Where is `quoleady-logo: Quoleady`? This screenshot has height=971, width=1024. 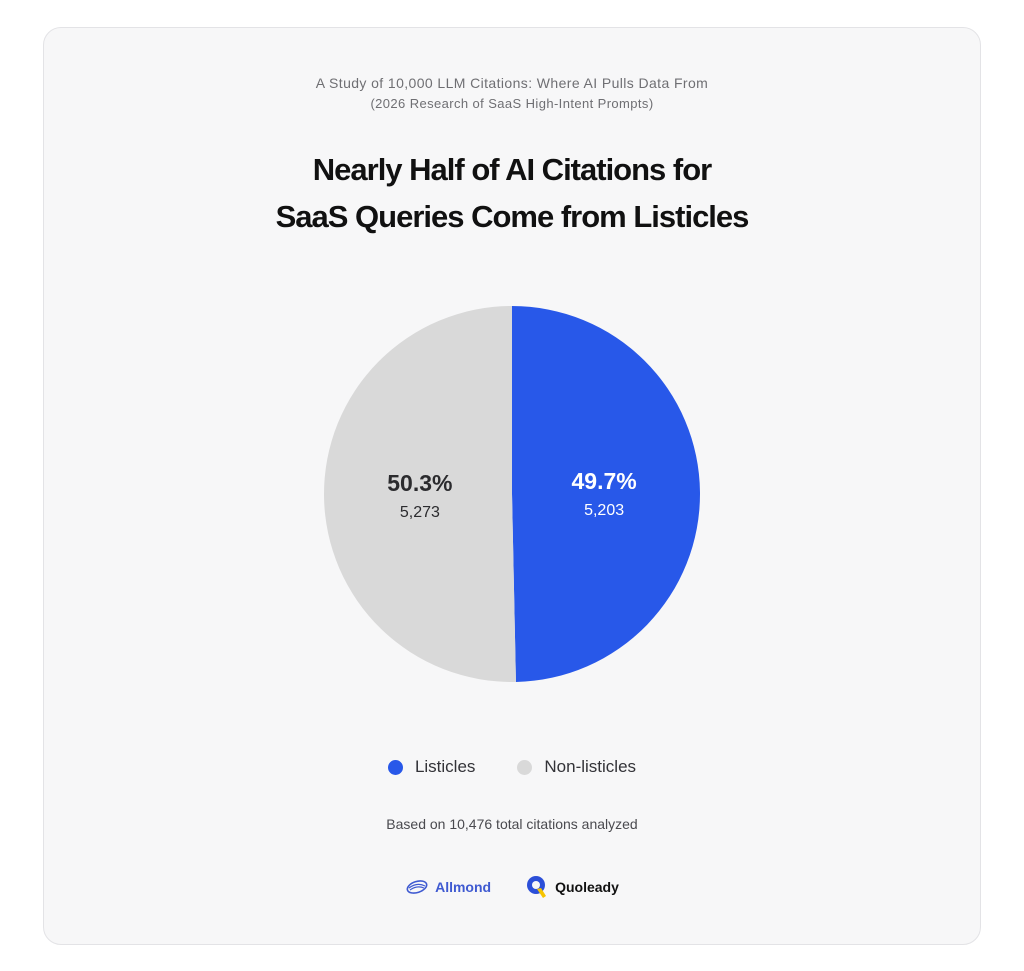
quoleady-logo: Quoleady is located at coordinates (572, 887).